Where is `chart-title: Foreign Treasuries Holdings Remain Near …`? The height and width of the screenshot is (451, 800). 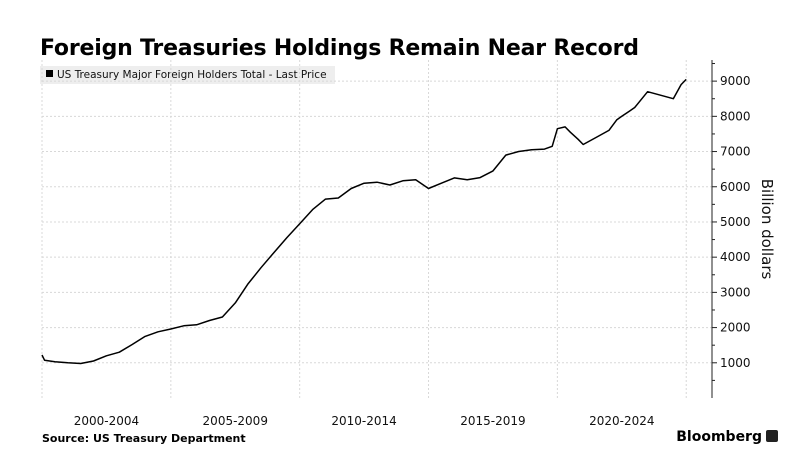 chart-title: Foreign Treasuries Holdings Remain Near … is located at coordinates (339, 48).